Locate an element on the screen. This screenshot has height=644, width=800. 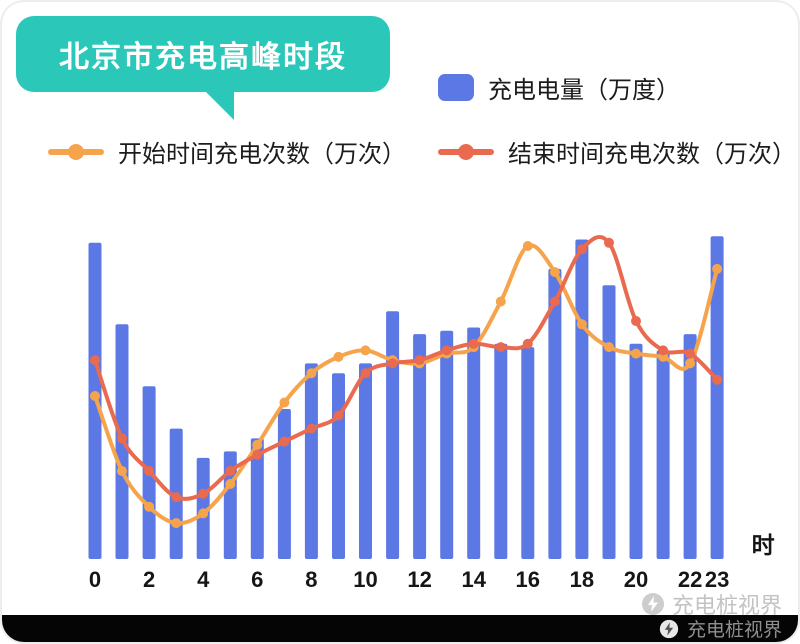
svg-text: 10 is located at coordinates (365, 579).